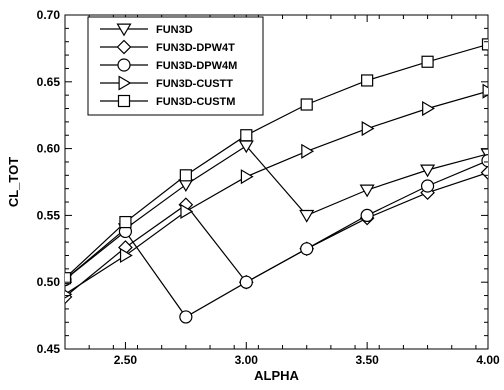 The width and height of the screenshot is (504, 390). Describe the element at coordinates (126, 360) in the screenshot. I see `x-tick-label: 2.50` at that location.